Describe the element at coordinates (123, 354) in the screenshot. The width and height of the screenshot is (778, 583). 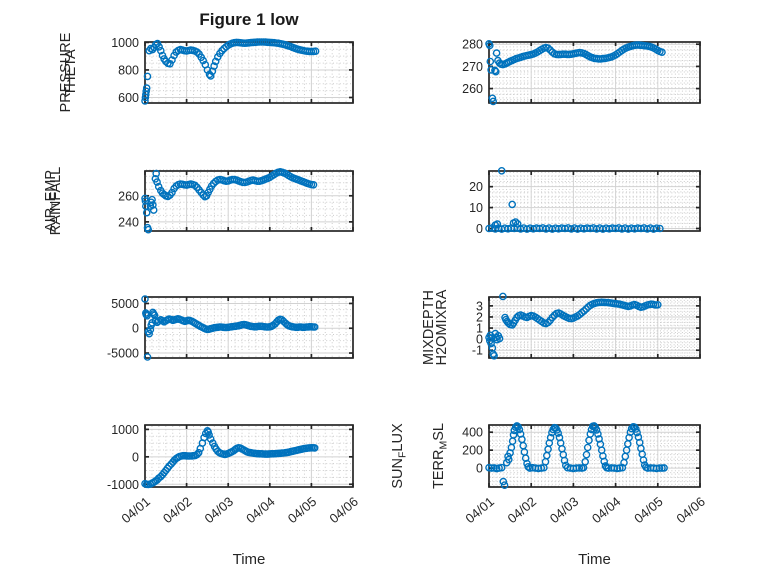
I see `svg-text: -5000` at that location.